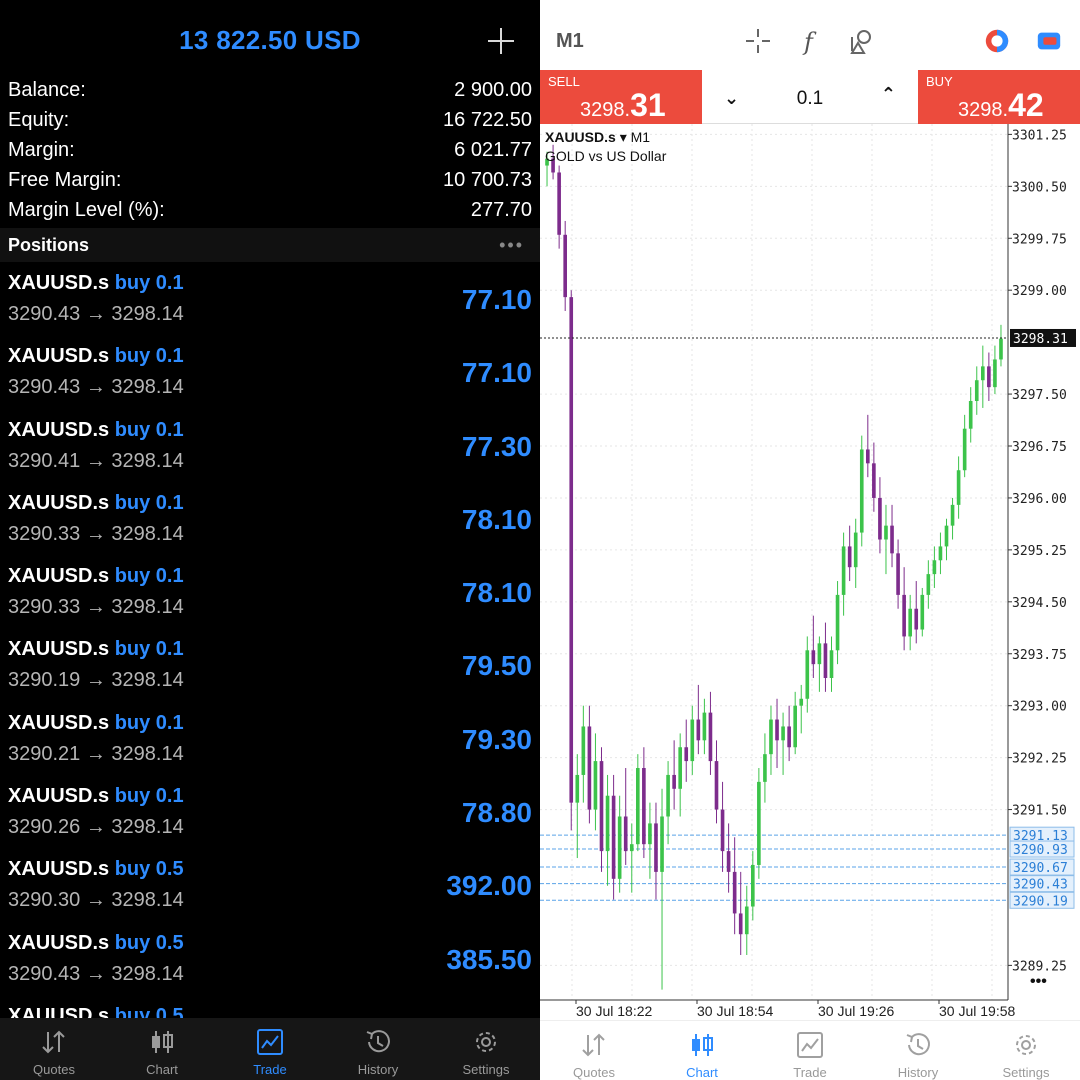  Describe the element at coordinates (270, 962) in the screenshot. I see `position-row: XAUUSD.s buy 0.5 3290.43 → 3298.14 385.50` at that location.